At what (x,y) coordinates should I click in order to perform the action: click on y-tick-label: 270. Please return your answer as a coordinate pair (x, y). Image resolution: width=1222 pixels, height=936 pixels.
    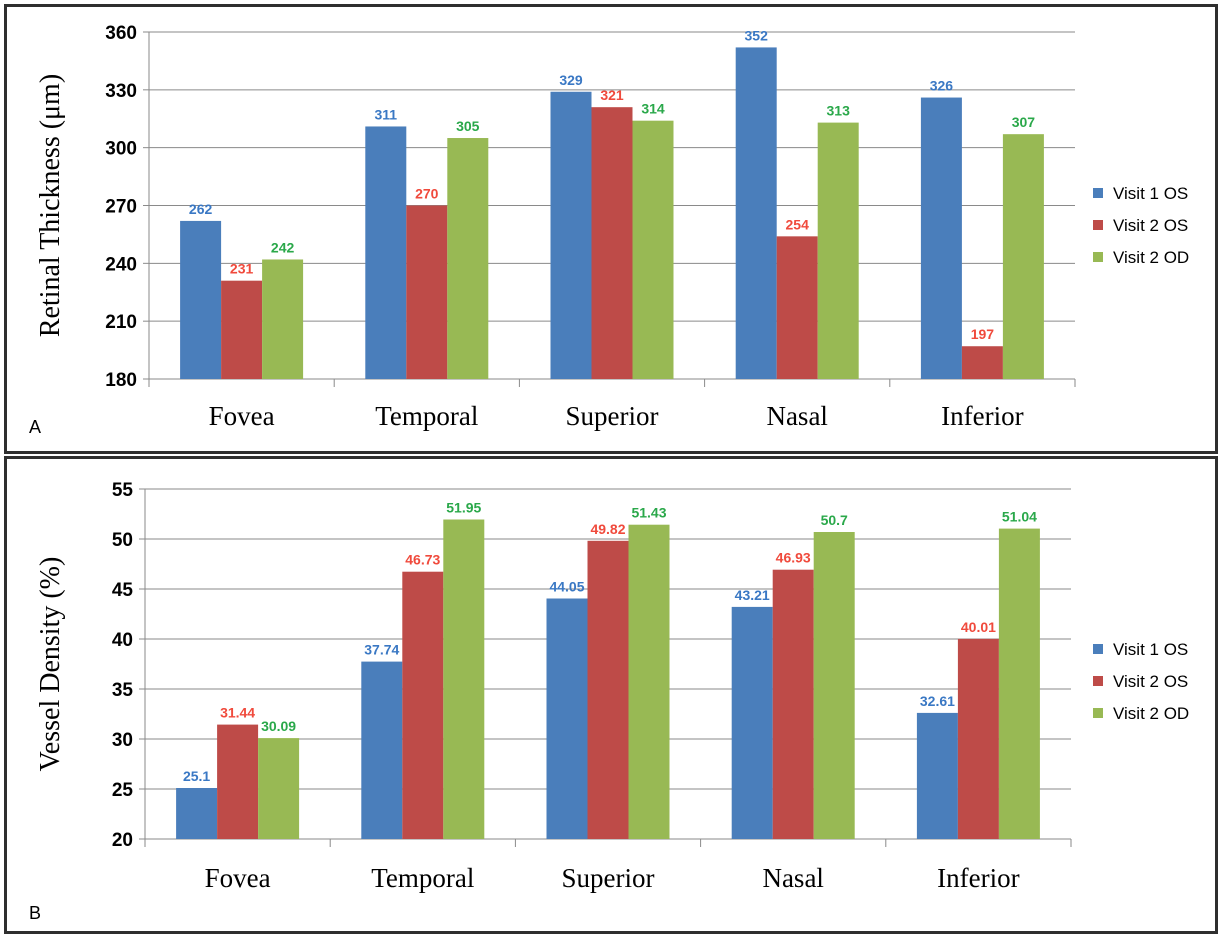
    Looking at the image, I should click on (121, 207).